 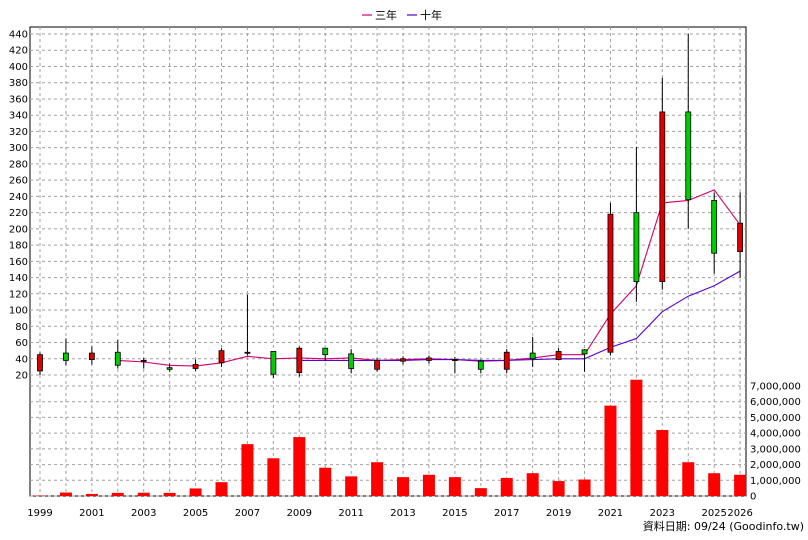 What do you see at coordinates (402, 15) in the screenshot?
I see `legend: 三年 十年` at bounding box center [402, 15].